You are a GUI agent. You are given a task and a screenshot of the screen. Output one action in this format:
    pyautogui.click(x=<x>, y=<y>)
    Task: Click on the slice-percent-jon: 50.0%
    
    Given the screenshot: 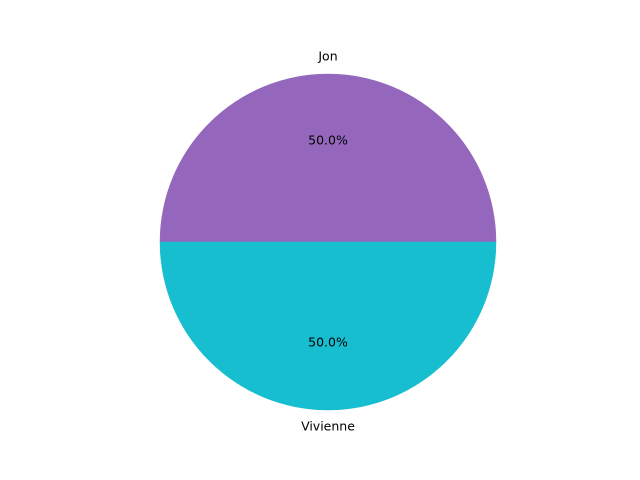 What is the action you would take?
    pyautogui.click(x=328, y=140)
    